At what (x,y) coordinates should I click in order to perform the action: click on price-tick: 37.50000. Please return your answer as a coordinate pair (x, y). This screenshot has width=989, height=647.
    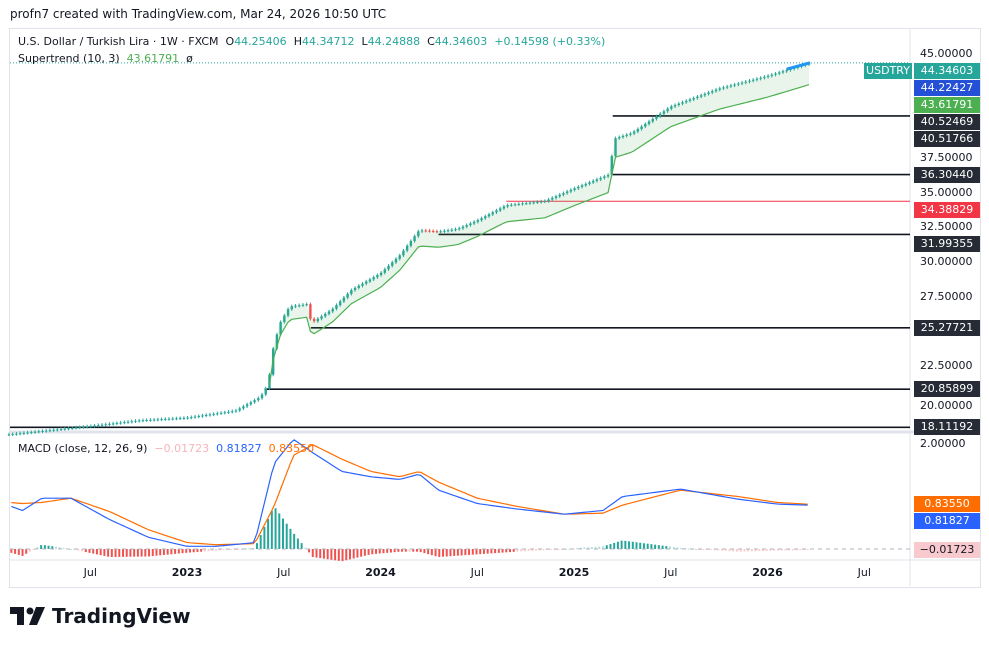
    Looking at the image, I should click on (946, 157).